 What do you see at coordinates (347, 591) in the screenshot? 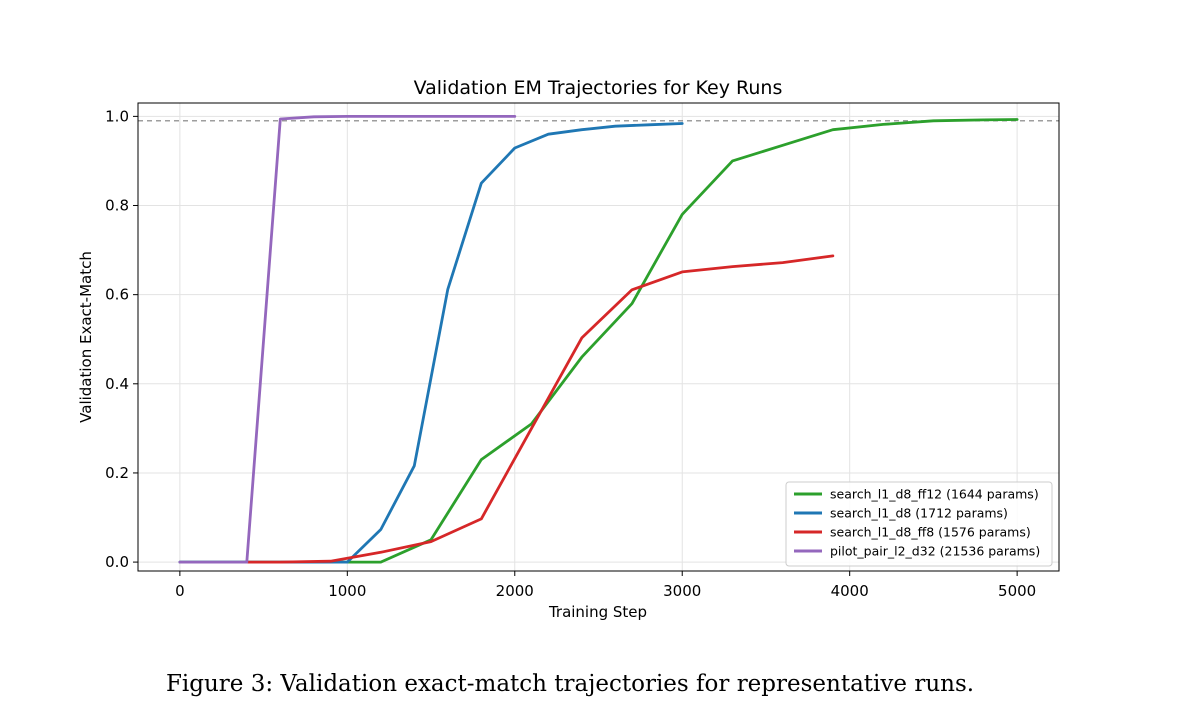
I see `x-tick-label: 1000` at bounding box center [347, 591].